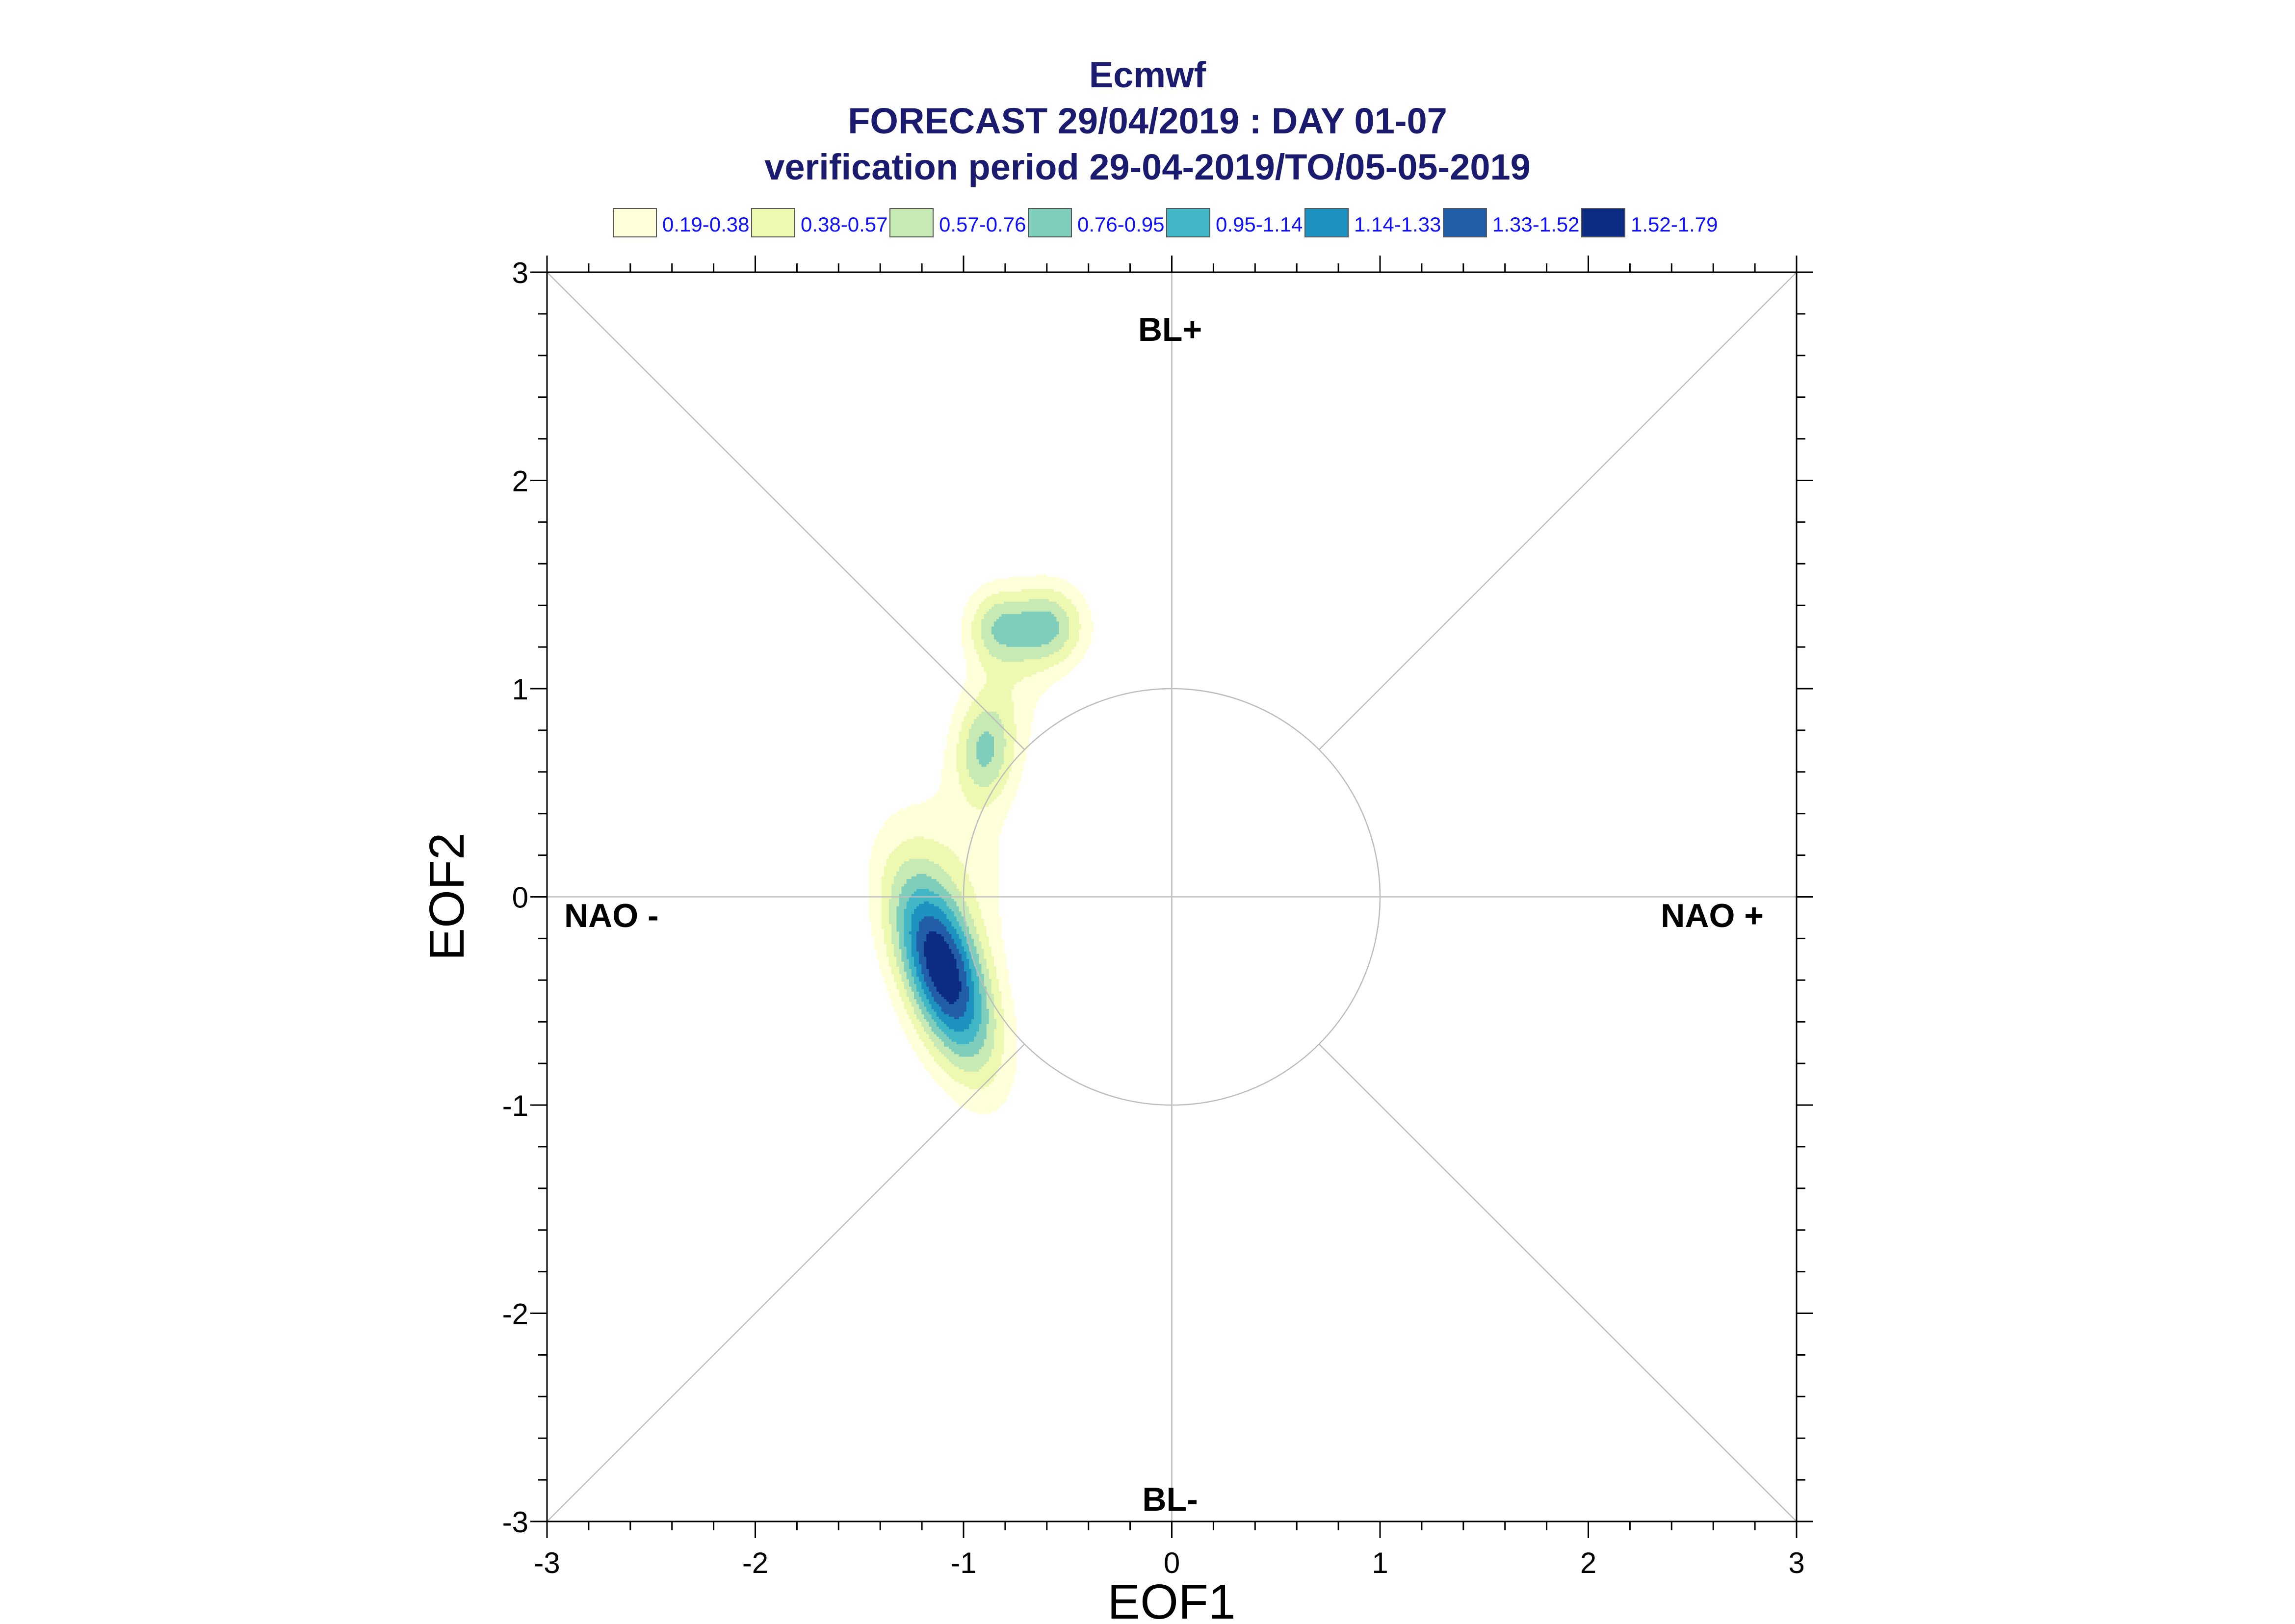 The image size is (2295, 1624). Describe the element at coordinates (983, 224) in the screenshot. I see `legend-label: 0.57-0.76` at that location.